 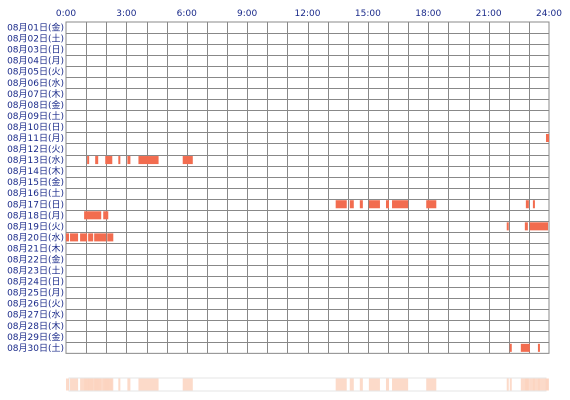 I want to click on day-row-label: 08月15日(金), so click(x=35, y=182).